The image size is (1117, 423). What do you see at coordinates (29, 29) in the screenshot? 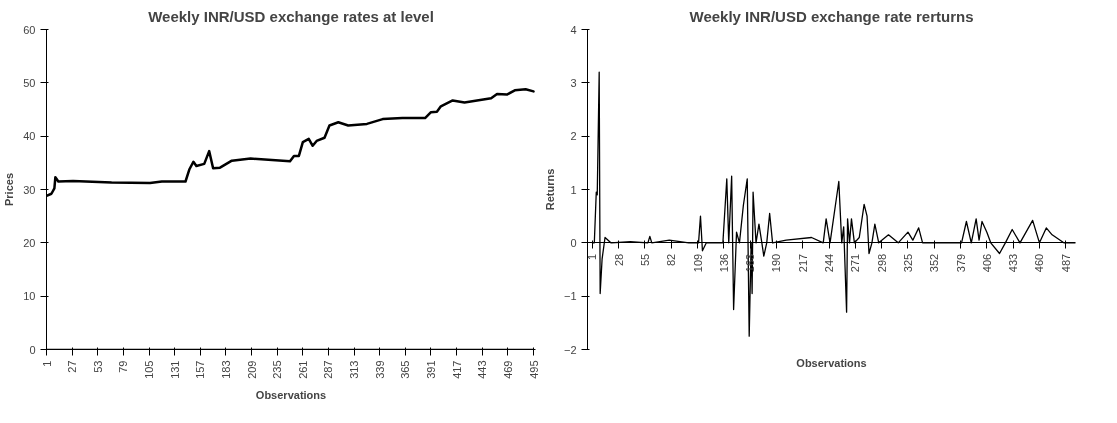
I see `y-tick-label: 60` at bounding box center [29, 29].